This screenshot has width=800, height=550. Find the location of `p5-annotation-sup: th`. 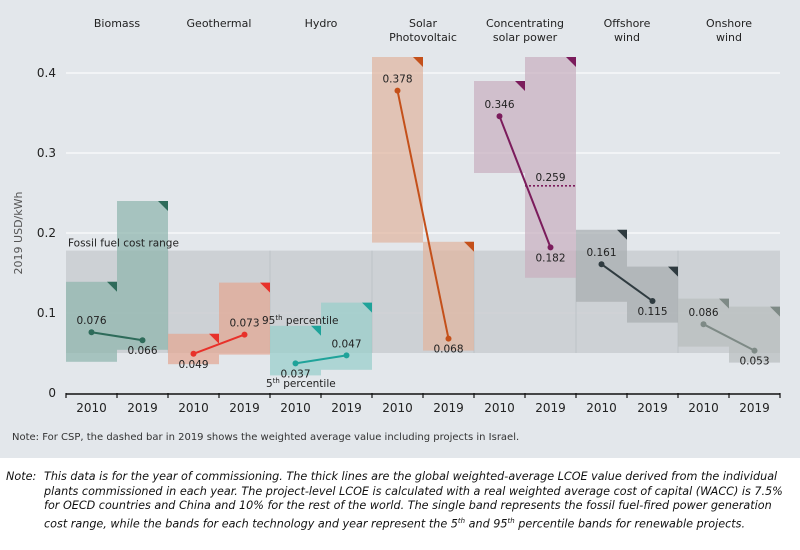

p5-annotation-sup: th is located at coordinates (276, 381).